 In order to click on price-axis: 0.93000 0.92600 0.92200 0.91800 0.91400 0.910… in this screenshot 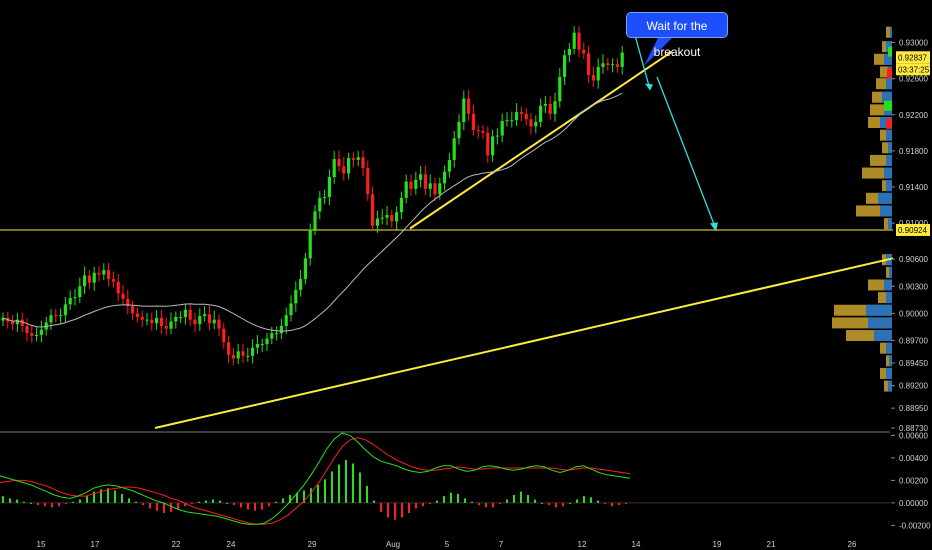, I will do `click(909, 236)`.